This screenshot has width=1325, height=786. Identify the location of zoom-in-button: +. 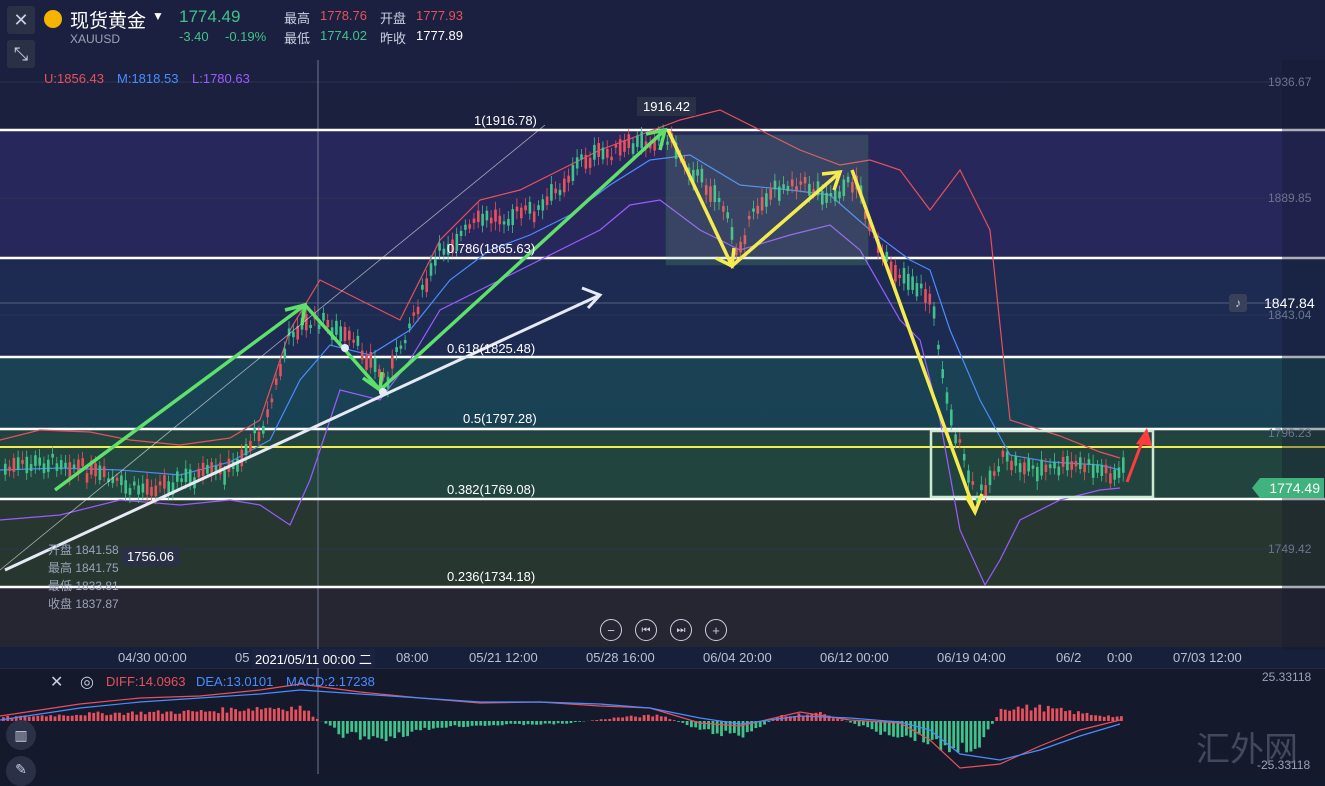
(716, 630).